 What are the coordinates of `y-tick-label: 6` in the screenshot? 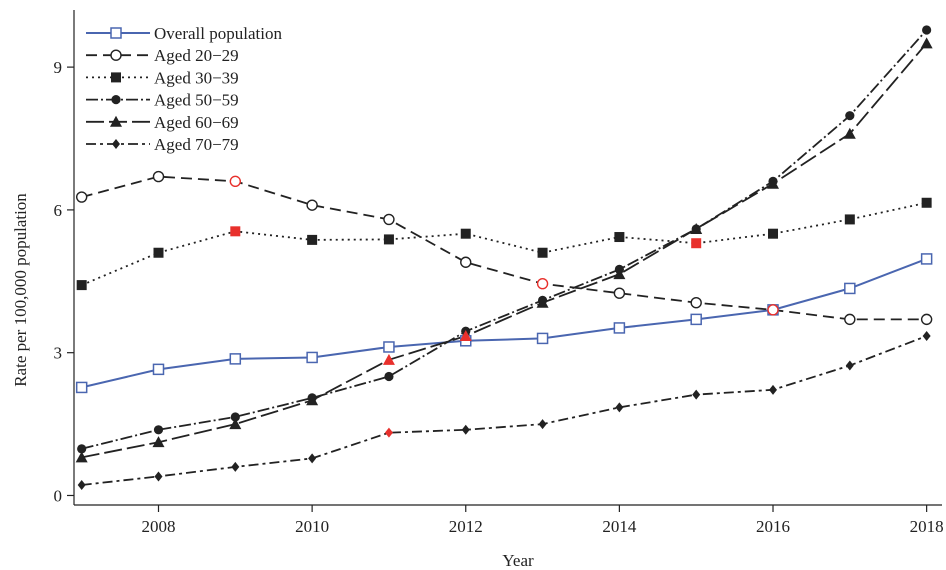 It's located at (58, 210).